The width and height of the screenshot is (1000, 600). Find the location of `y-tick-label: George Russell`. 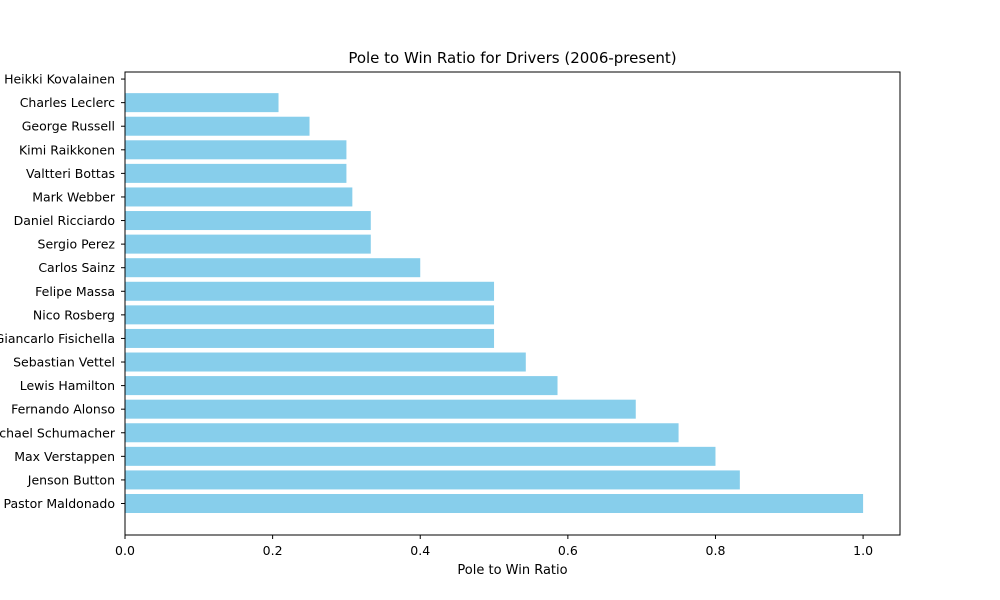

y-tick-label: George Russell is located at coordinates (68, 126).